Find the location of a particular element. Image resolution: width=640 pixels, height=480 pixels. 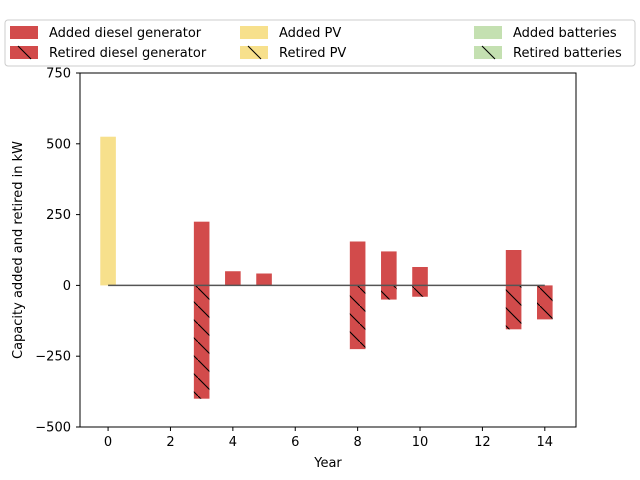

x-tick-label: 0 is located at coordinates (108, 442).